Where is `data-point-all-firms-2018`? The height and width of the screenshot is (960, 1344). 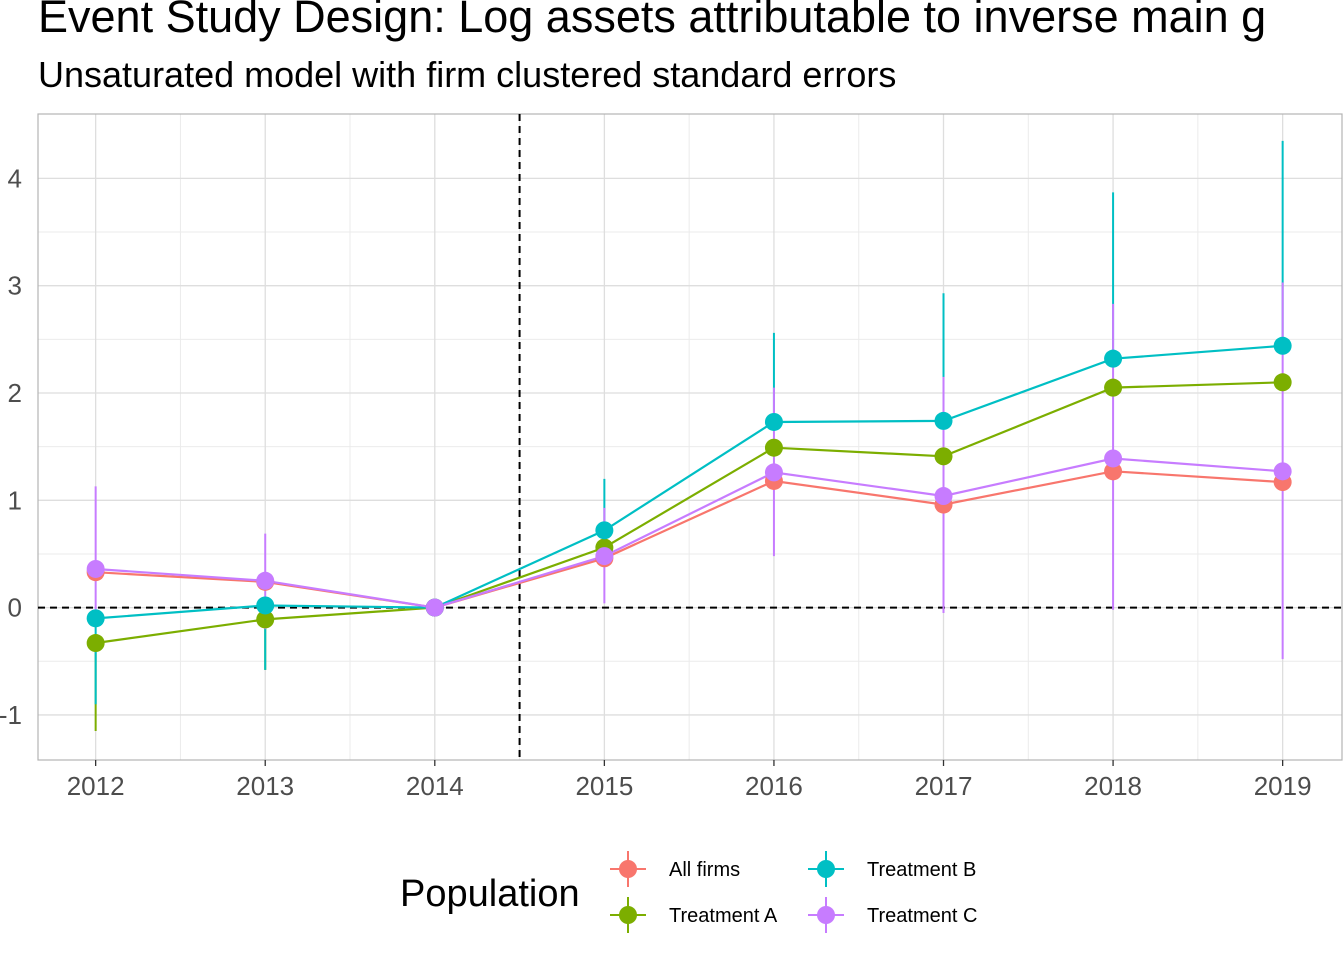
data-point-all-firms-2018 is located at coordinates (1113, 471).